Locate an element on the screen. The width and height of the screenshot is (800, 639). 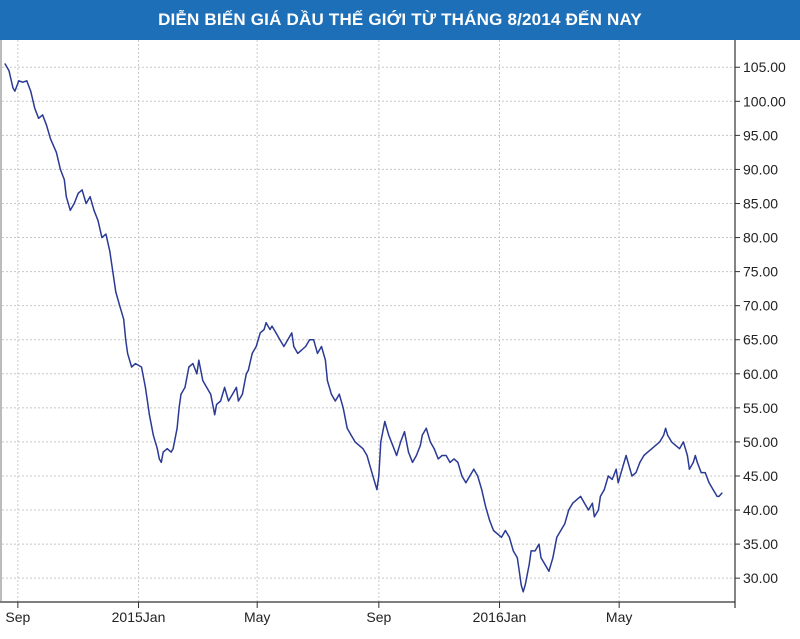
x-tick-label: 2015Jan is located at coordinates (139, 617).